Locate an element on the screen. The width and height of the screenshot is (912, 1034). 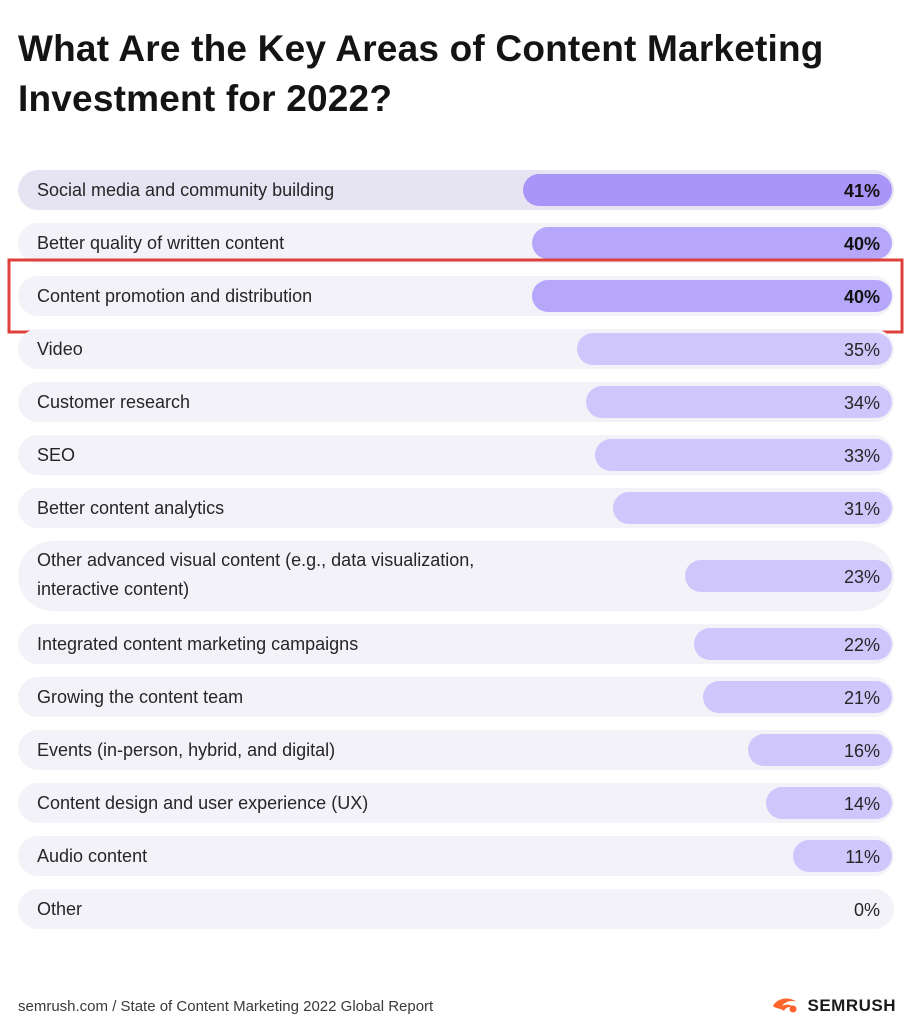
value-label: 35% is located at coordinates (862, 350).